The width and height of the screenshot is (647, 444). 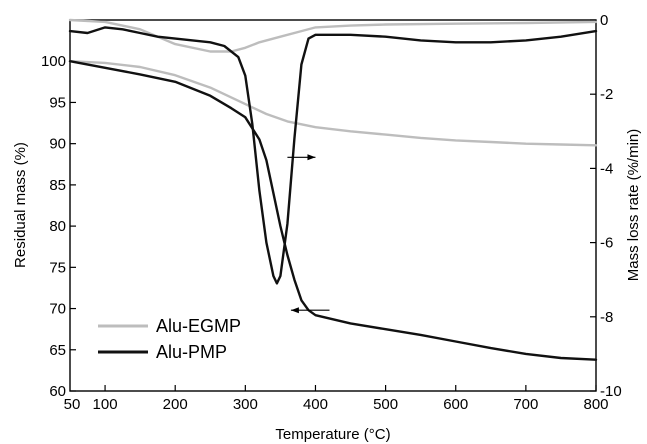 I want to click on x-tick-label: 400, so click(x=315, y=404).